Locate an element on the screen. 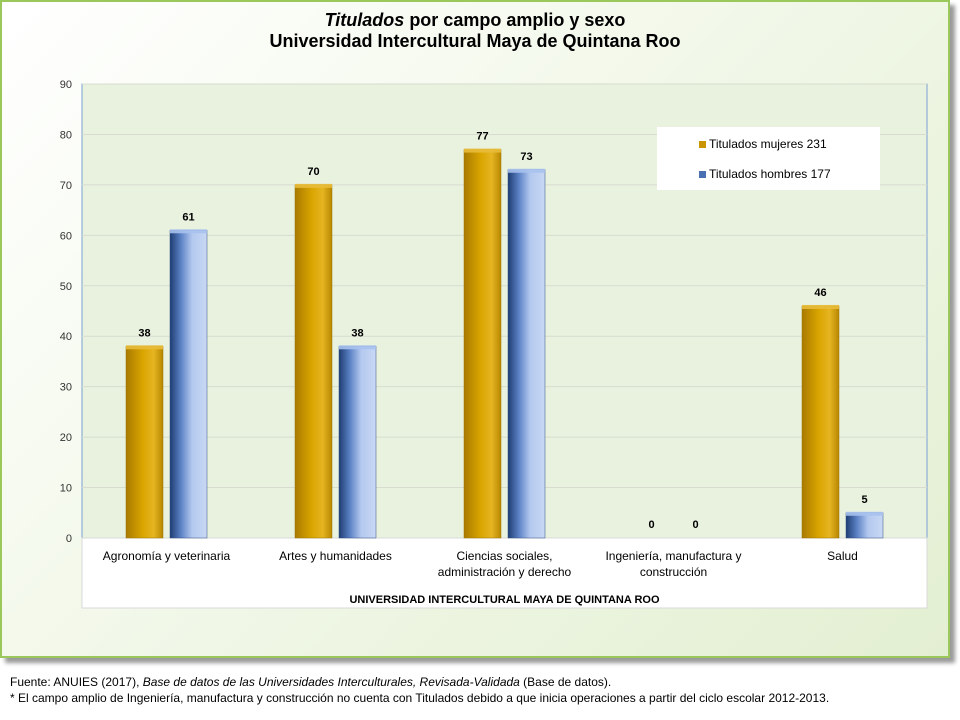  source-suffix: (Base de datos). is located at coordinates (565, 682).